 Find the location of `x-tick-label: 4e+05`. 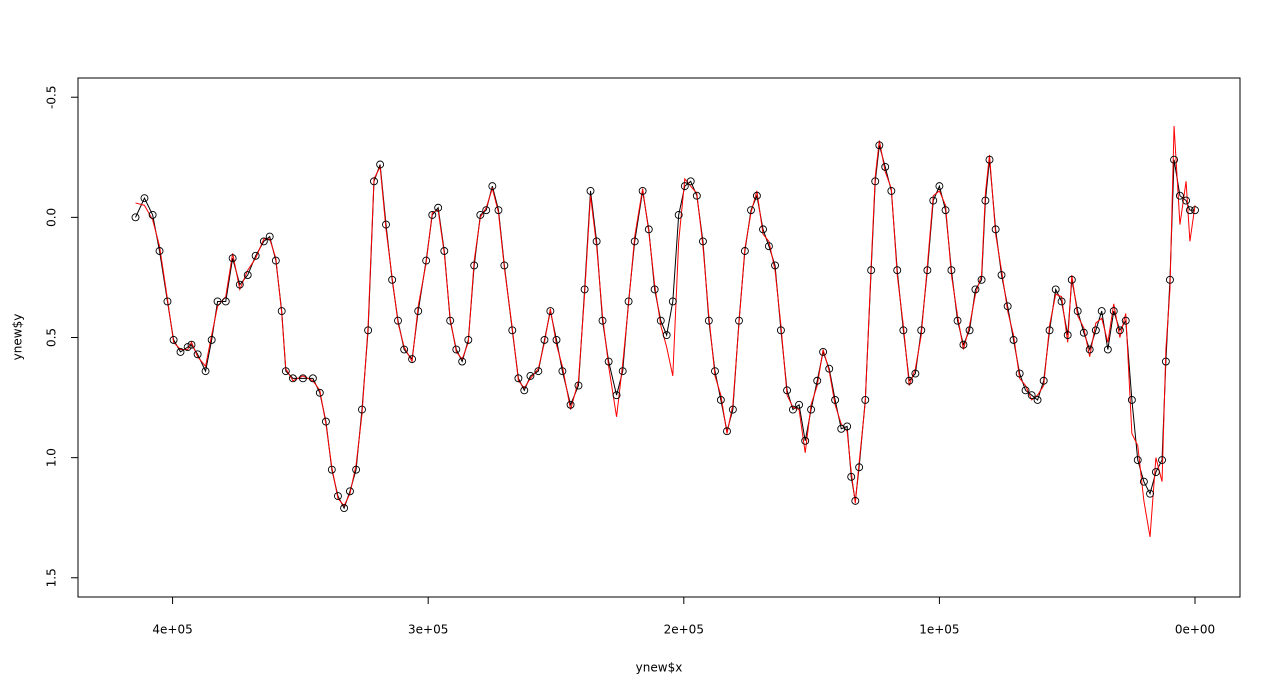

x-tick-label: 4e+05 is located at coordinates (172, 630).